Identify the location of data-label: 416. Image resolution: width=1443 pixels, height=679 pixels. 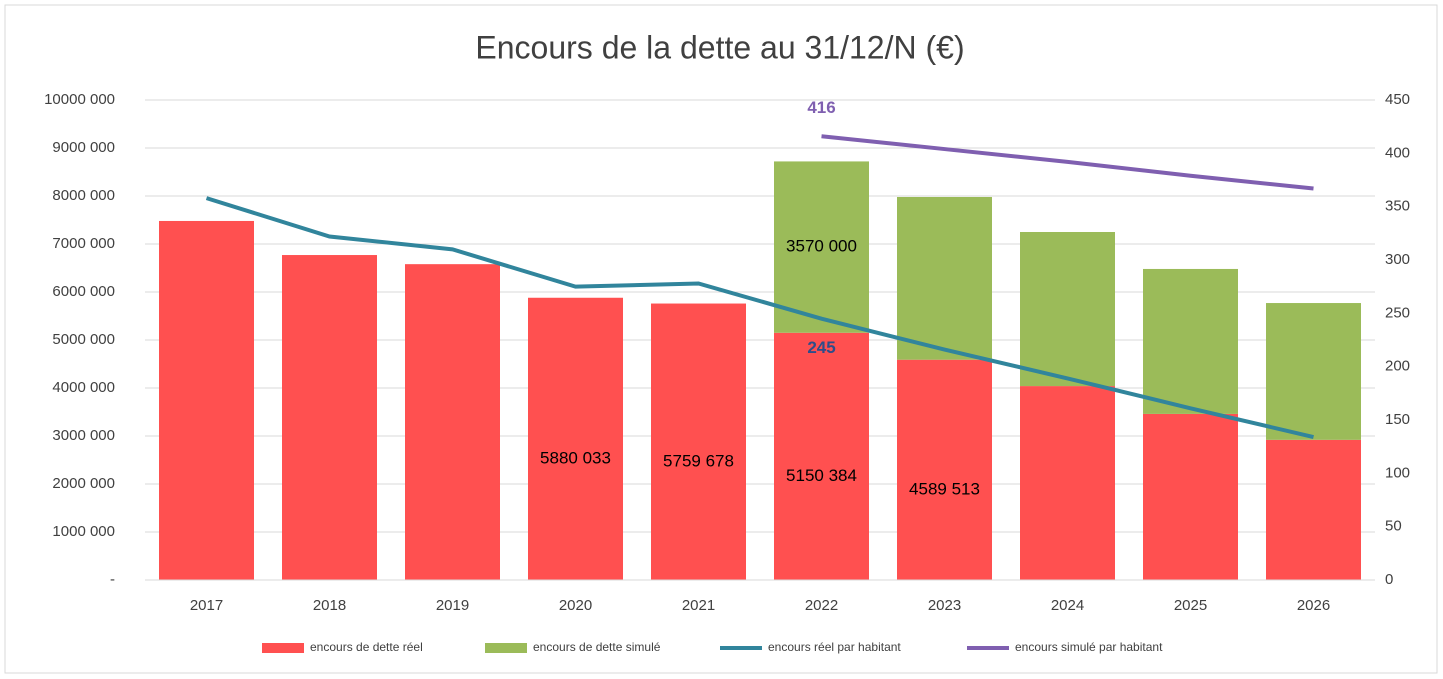
(821, 107).